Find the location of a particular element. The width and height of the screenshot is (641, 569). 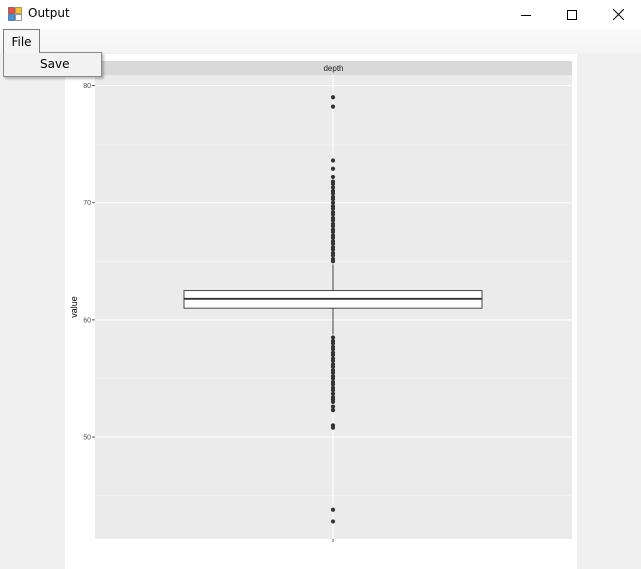

close-button is located at coordinates (618, 14).